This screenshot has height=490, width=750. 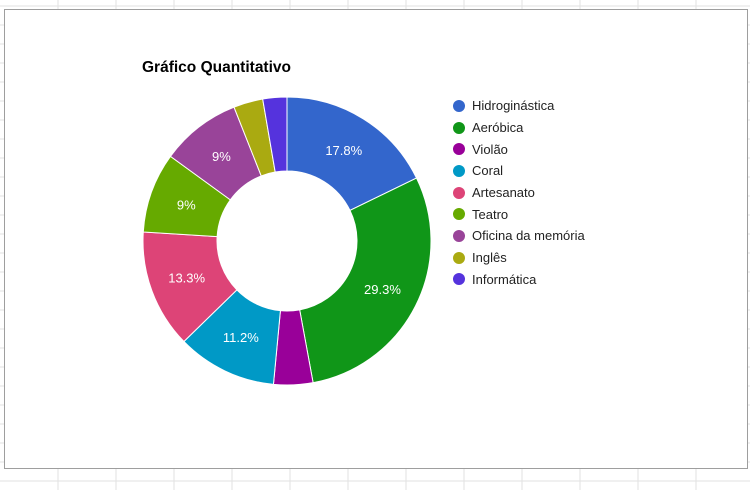 What do you see at coordinates (513, 106) in the screenshot?
I see `legend-label: Hidroginástica` at bounding box center [513, 106].